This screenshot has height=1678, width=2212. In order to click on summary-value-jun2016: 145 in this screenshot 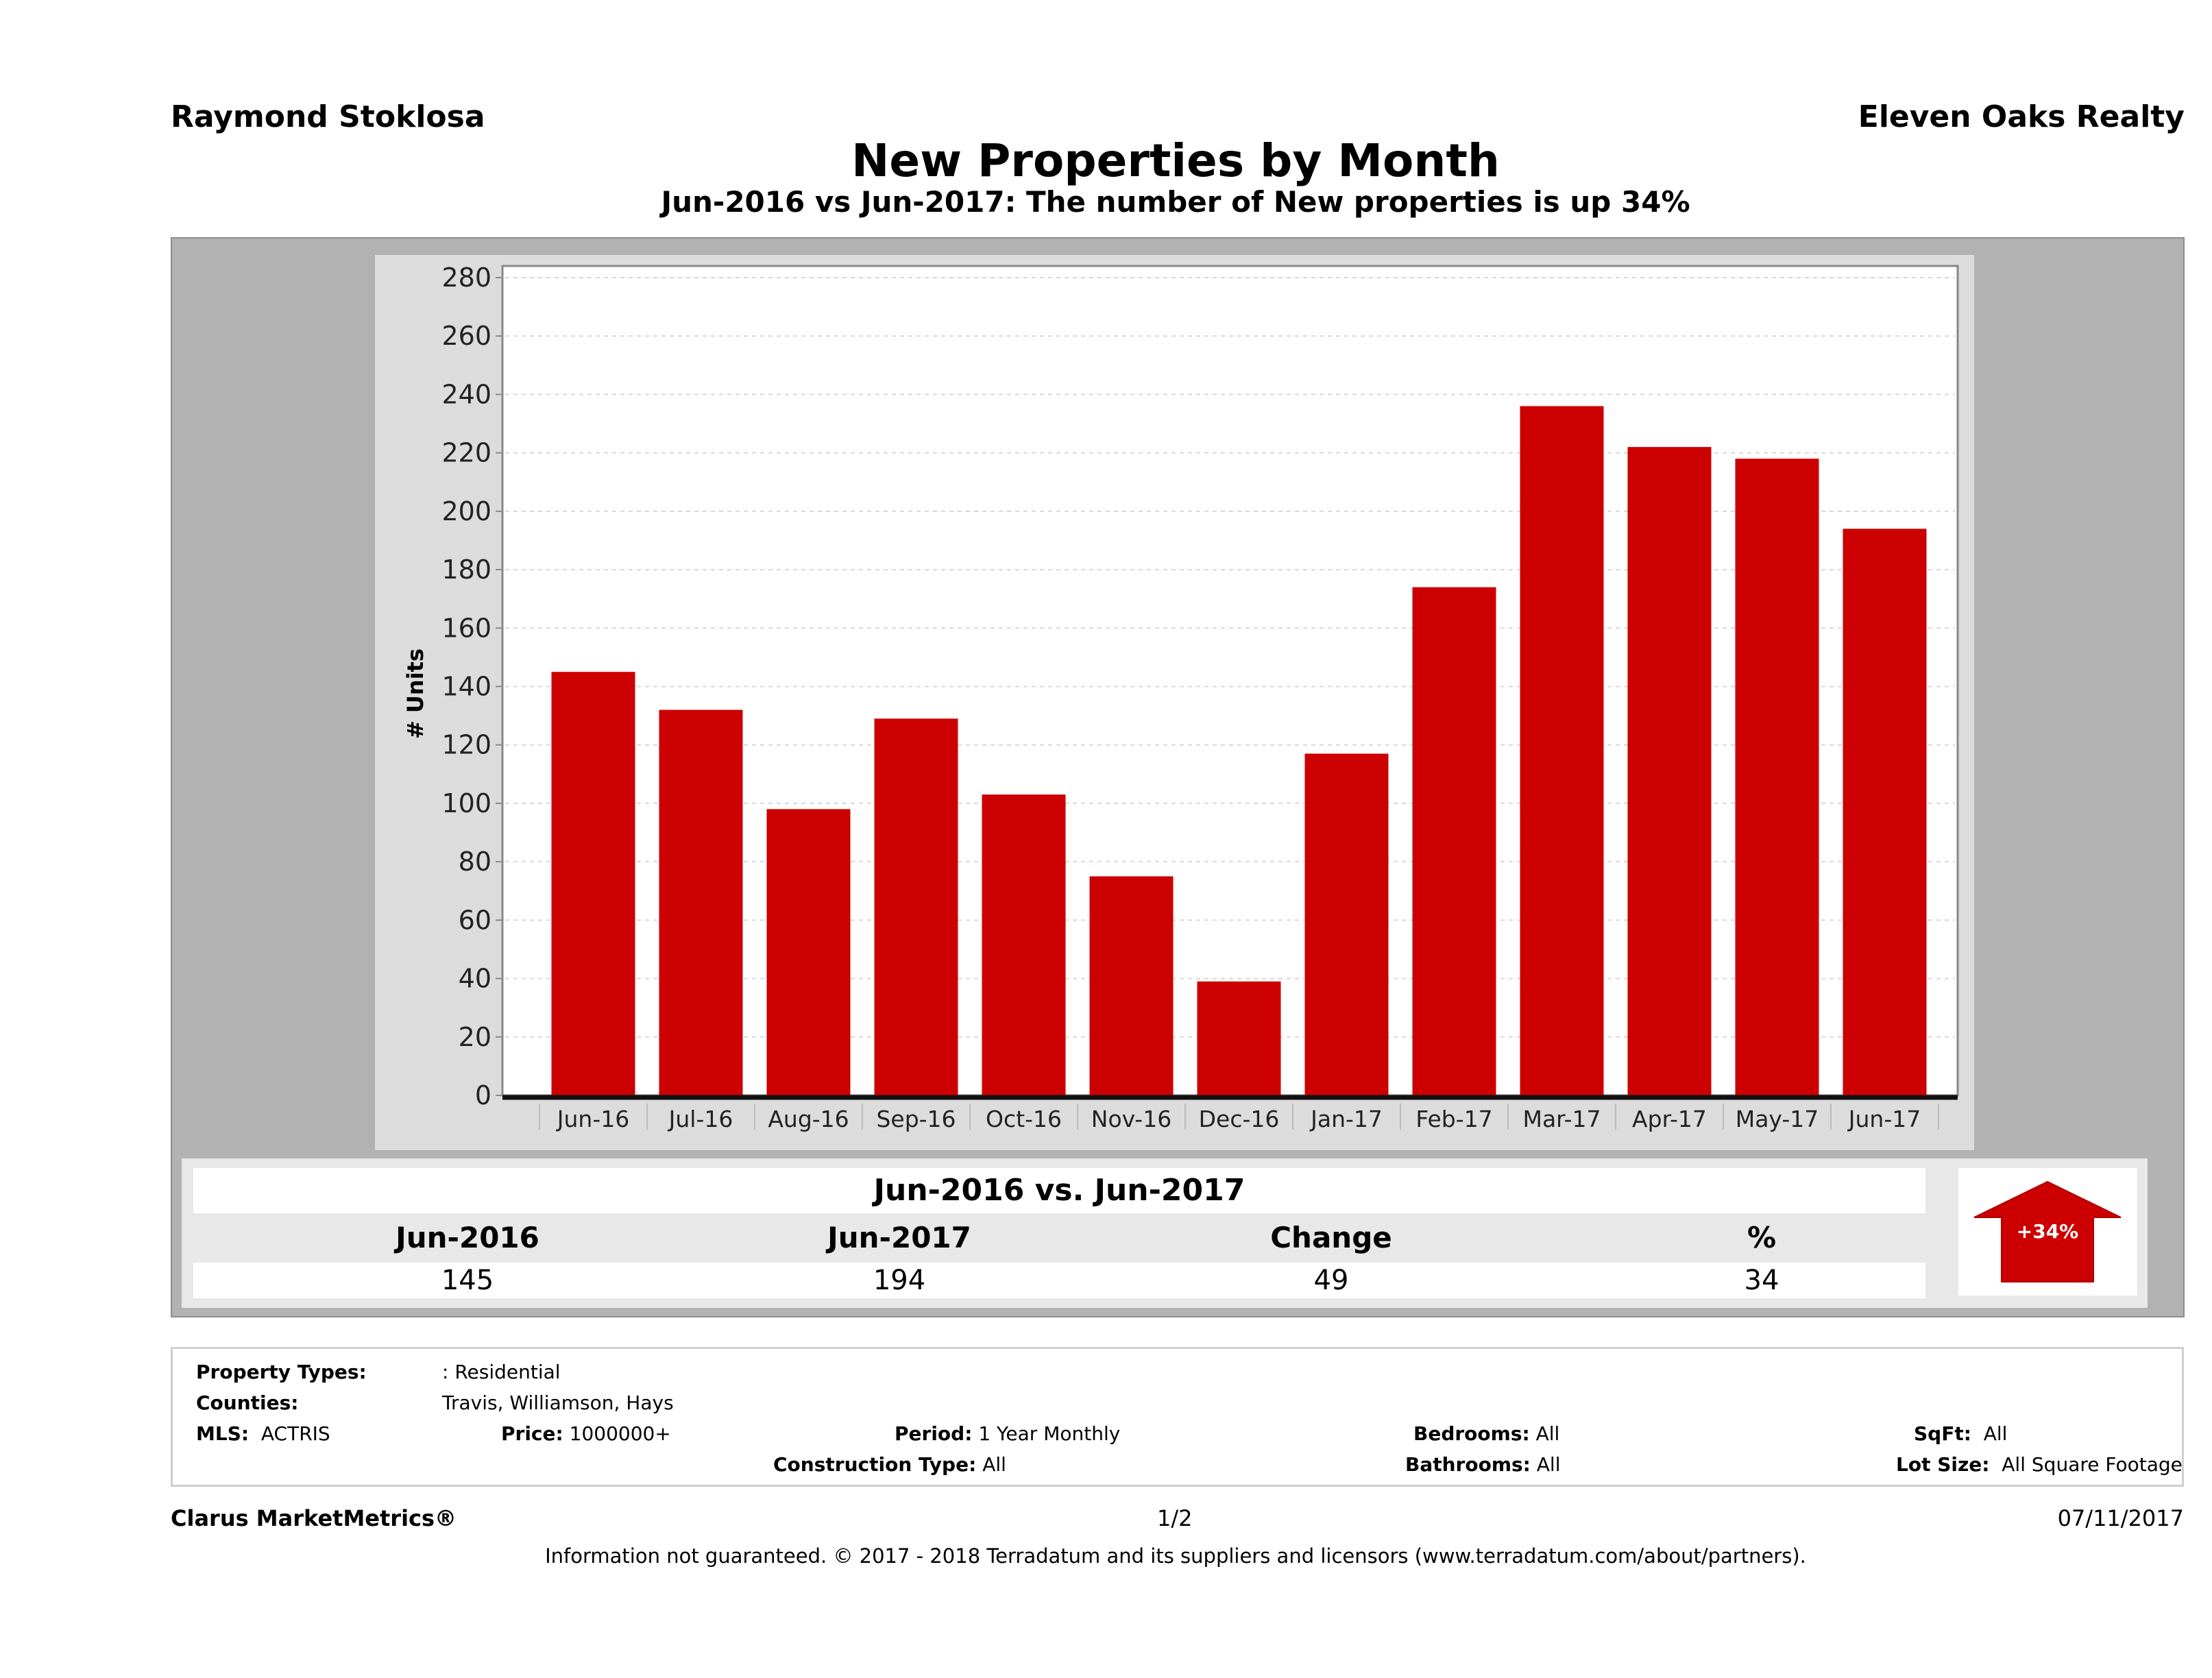, I will do `click(467, 1280)`.